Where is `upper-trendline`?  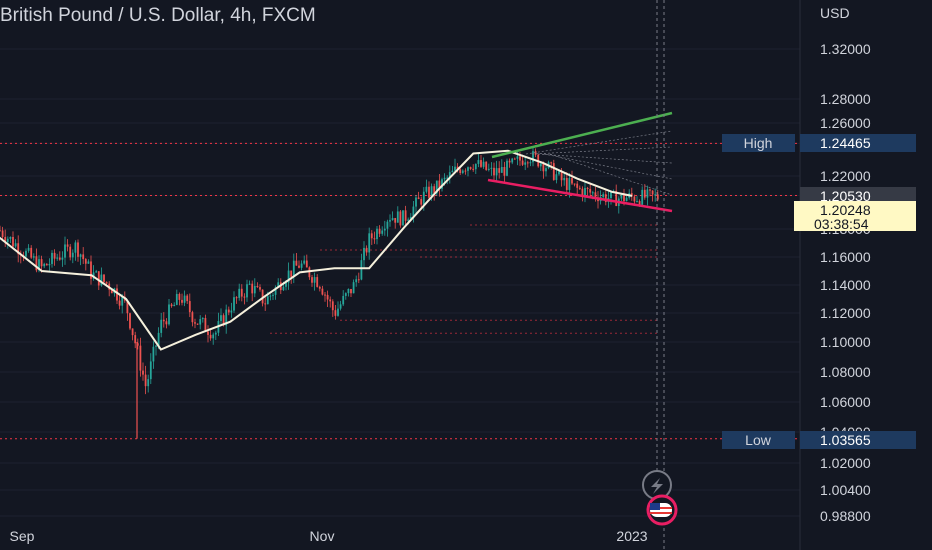 upper-trendline is located at coordinates (582, 135).